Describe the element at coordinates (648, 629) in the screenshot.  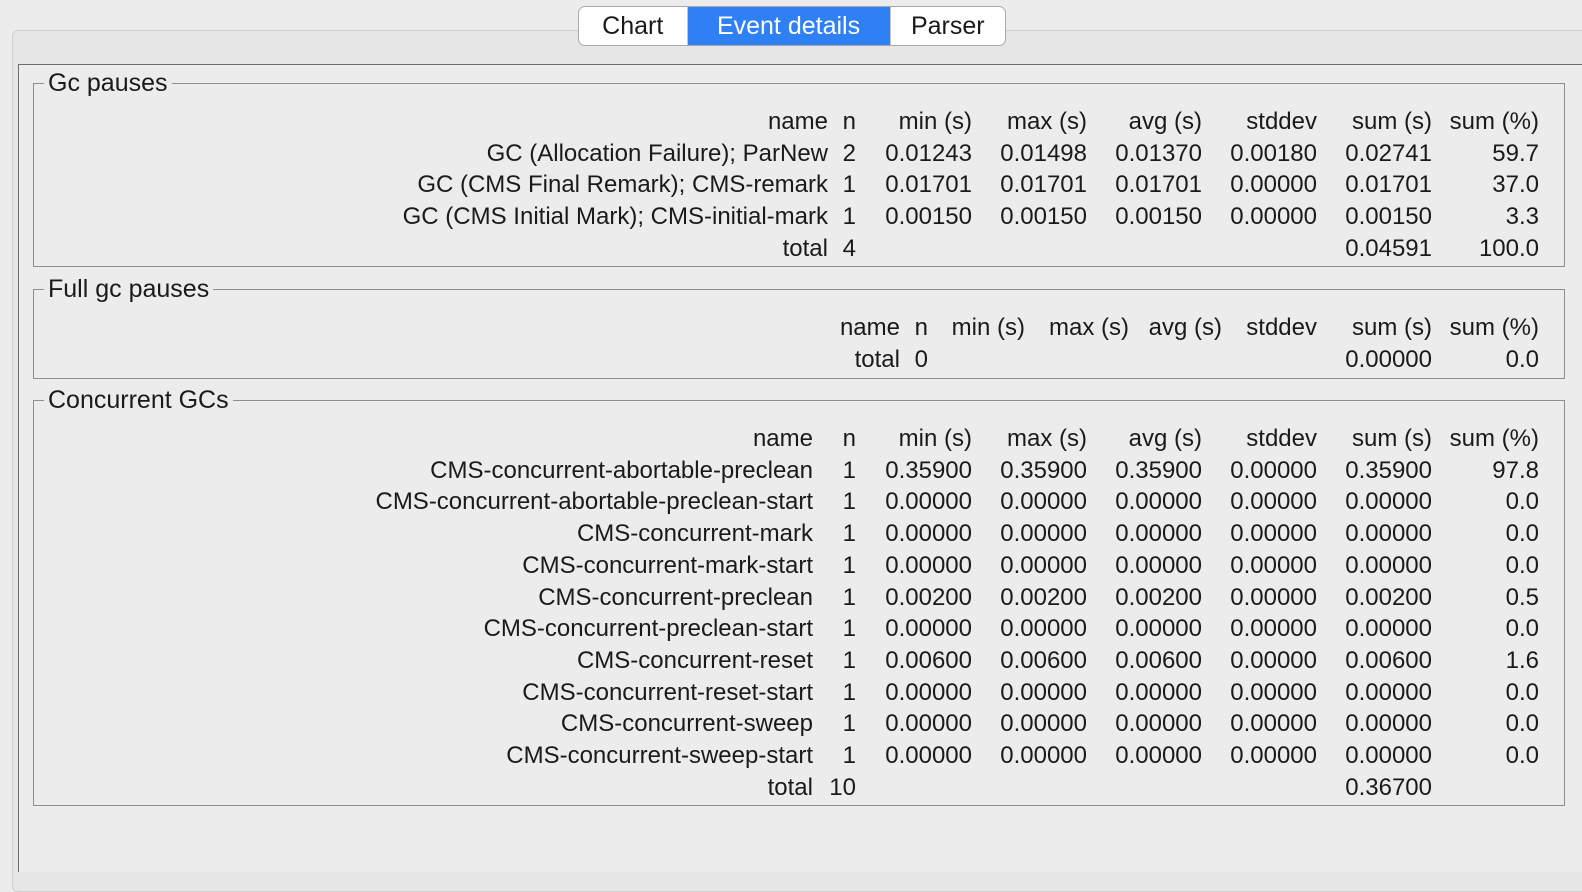
I see `cell-name: CMS-concurrent-preclean-start` at that location.